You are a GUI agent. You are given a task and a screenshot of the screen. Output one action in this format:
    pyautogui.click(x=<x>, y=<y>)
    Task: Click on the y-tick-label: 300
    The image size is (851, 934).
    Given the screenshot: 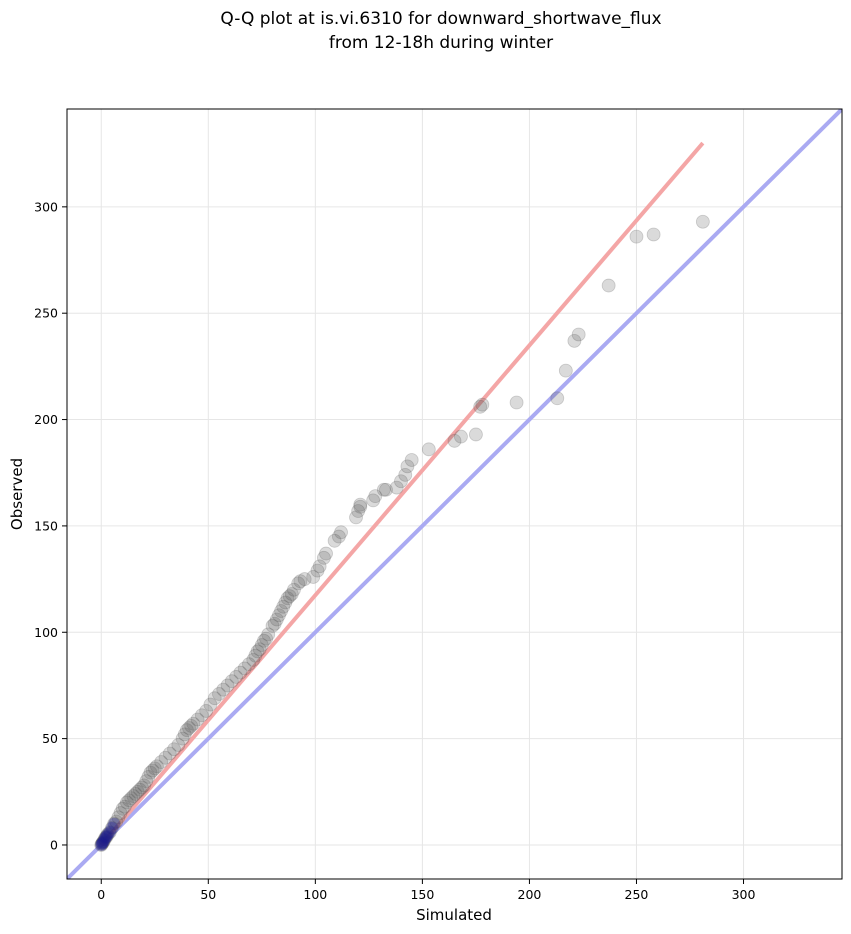 What is the action you would take?
    pyautogui.click(x=46, y=206)
    